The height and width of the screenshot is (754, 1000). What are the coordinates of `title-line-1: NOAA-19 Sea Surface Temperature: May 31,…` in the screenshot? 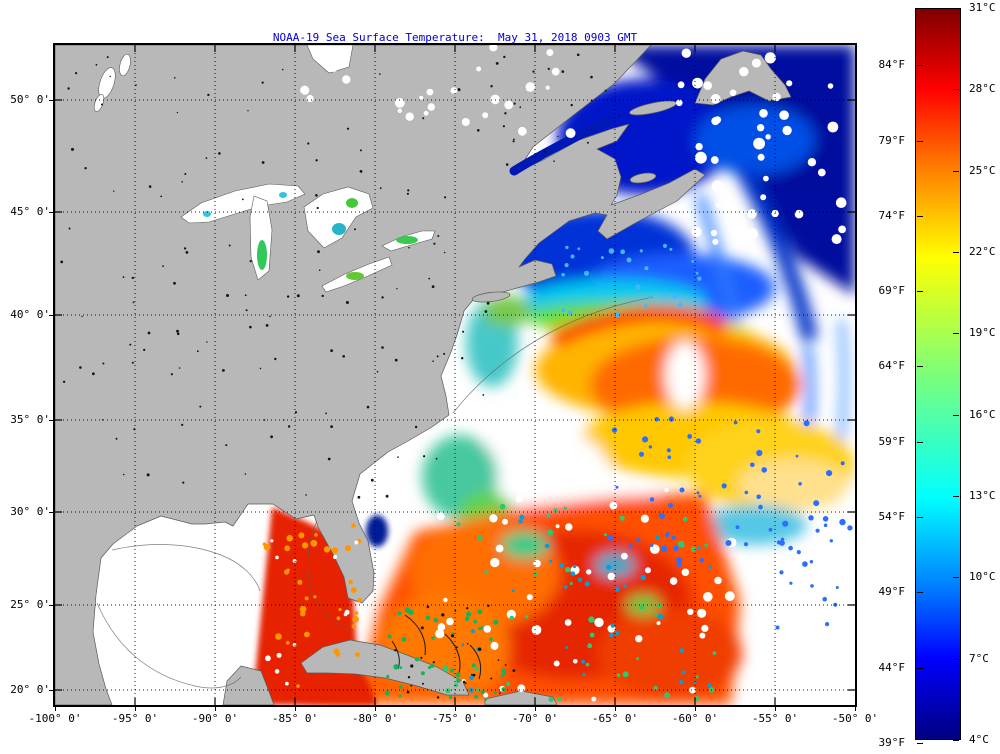 It's located at (455, 37).